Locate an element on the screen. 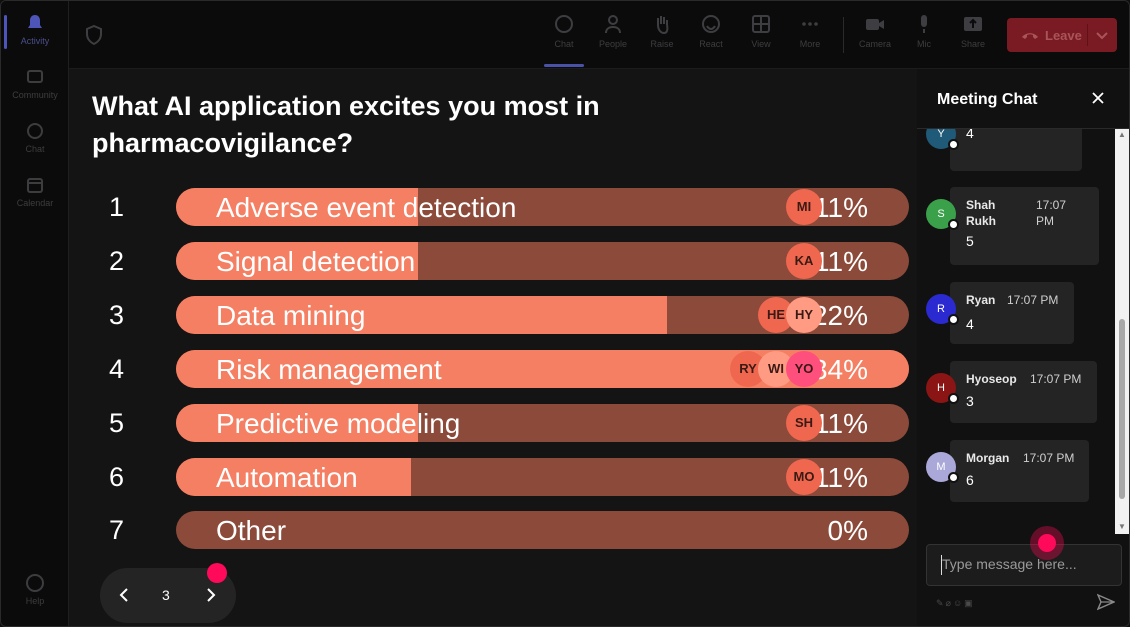 The width and height of the screenshot is (1130, 627). chat-message: S Shah Rukh 17:07 PM 5 is located at coordinates (1012, 226).